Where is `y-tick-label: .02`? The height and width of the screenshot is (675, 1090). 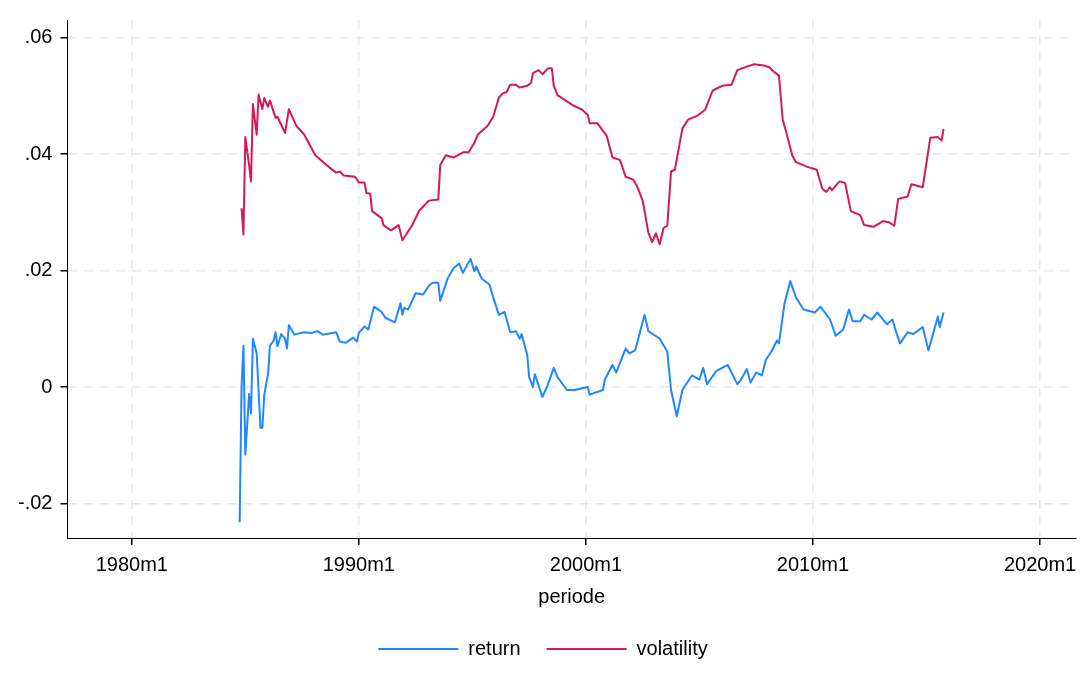 y-tick-label: .02 is located at coordinates (38, 269).